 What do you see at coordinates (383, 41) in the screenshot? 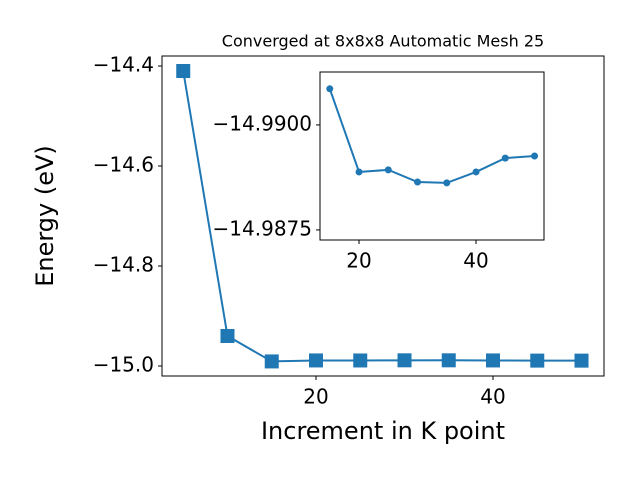
I see `chart-title: Converged at 8x8x8 Automatic Mesh 25` at bounding box center [383, 41].